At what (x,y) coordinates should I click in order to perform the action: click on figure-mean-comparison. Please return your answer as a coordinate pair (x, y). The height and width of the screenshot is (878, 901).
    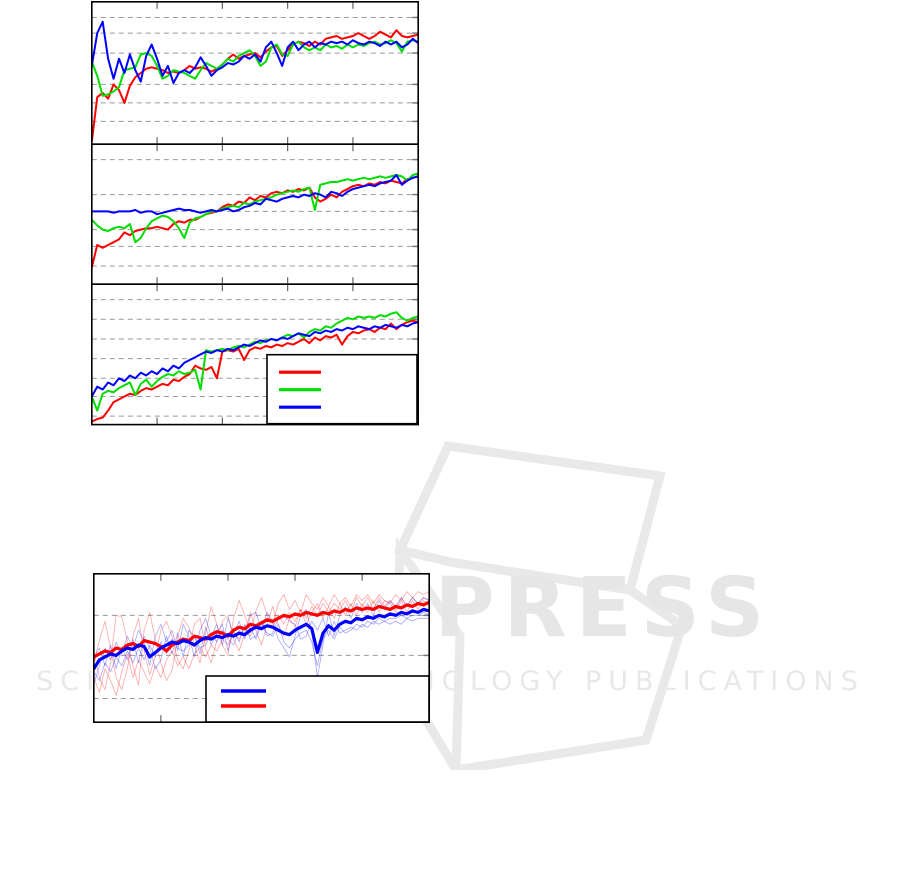
    Looking at the image, I should click on (261, 648).